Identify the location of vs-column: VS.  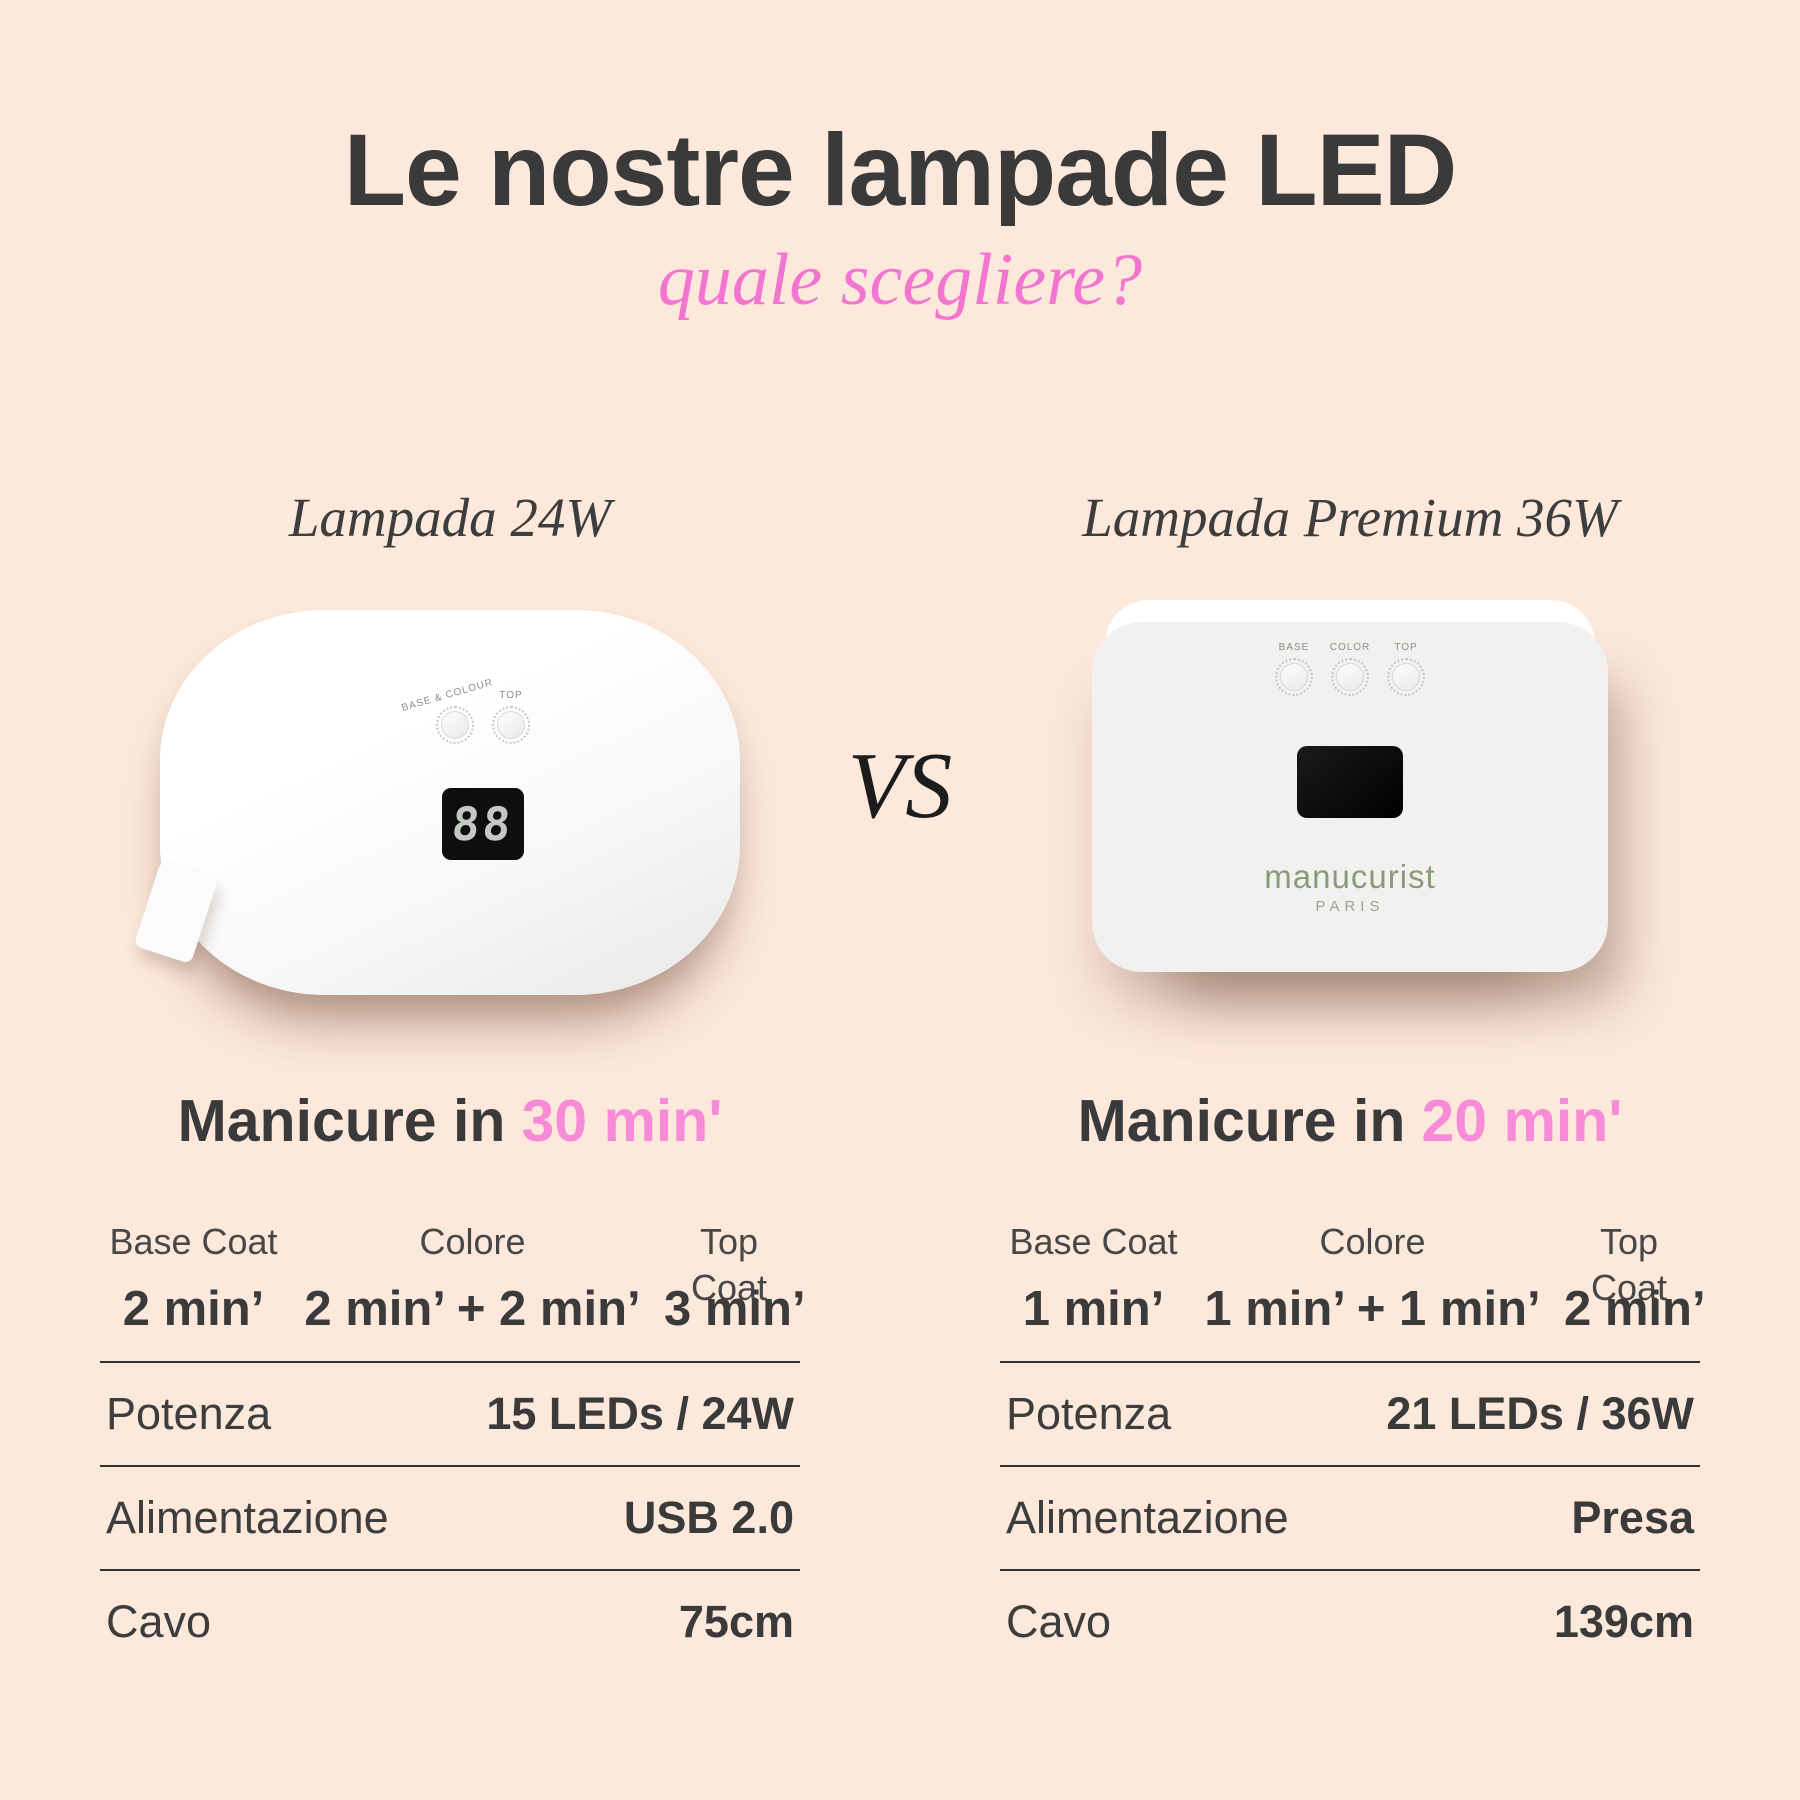
(900, 1076).